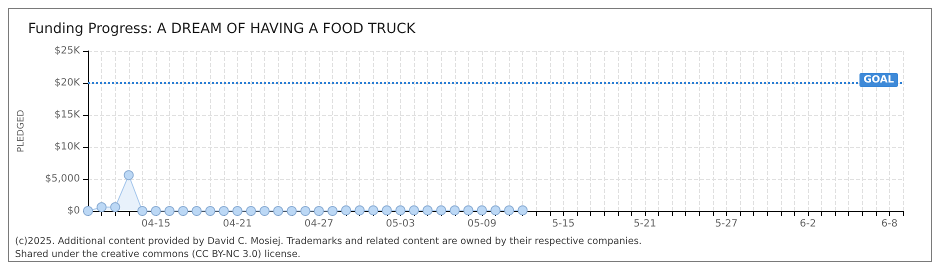 The width and height of the screenshot is (940, 270). Describe the element at coordinates (328, 241) in the screenshot. I see `text: (c)2025. Additional content provided by David C. Mosiej. Trademarks and related content are owned by their respective companies.` at that location.